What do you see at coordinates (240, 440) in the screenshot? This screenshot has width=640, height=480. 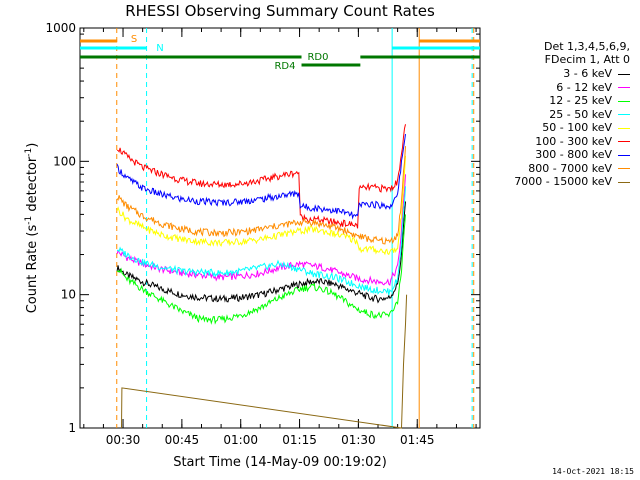 I see `x-tick-label: 01:00` at bounding box center [240, 440].